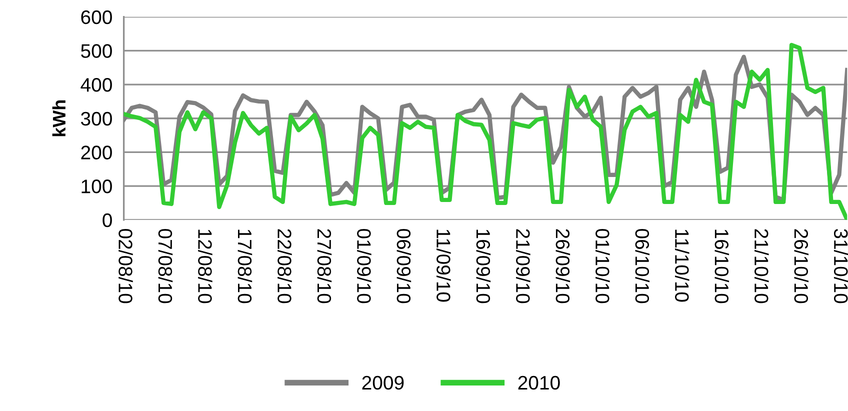 The image size is (848, 411). What do you see at coordinates (722, 267) in the screenshot?
I see `x-tick-label: 16/10/10` at bounding box center [722, 267].